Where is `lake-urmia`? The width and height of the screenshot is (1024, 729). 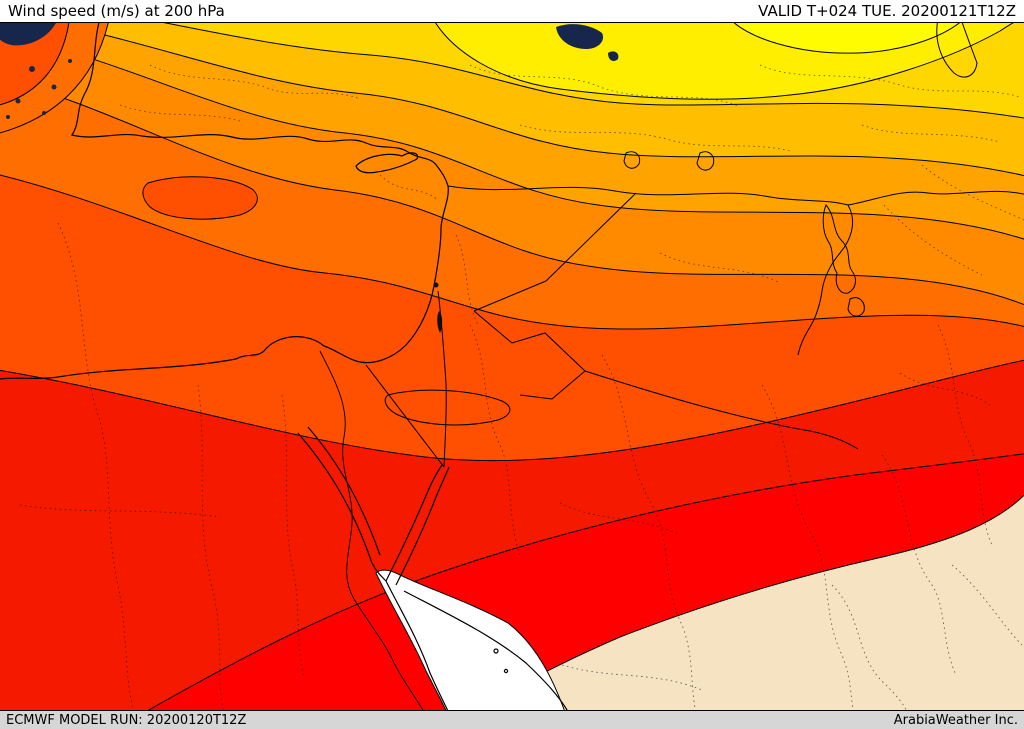
lake-urmia is located at coordinates (705, 161).